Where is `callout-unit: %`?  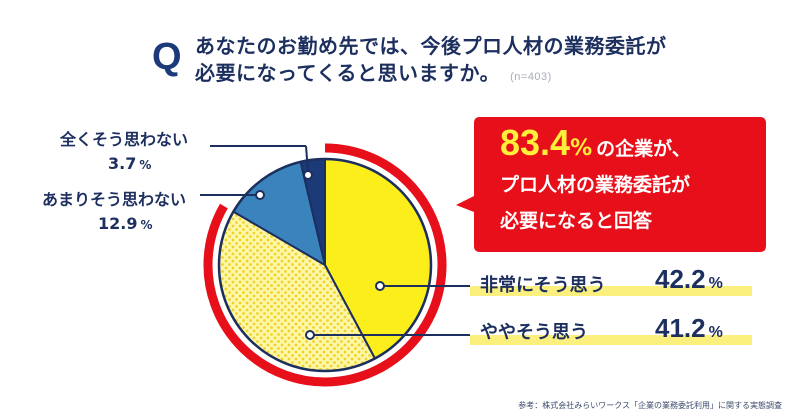 callout-unit: % is located at coordinates (581, 148).